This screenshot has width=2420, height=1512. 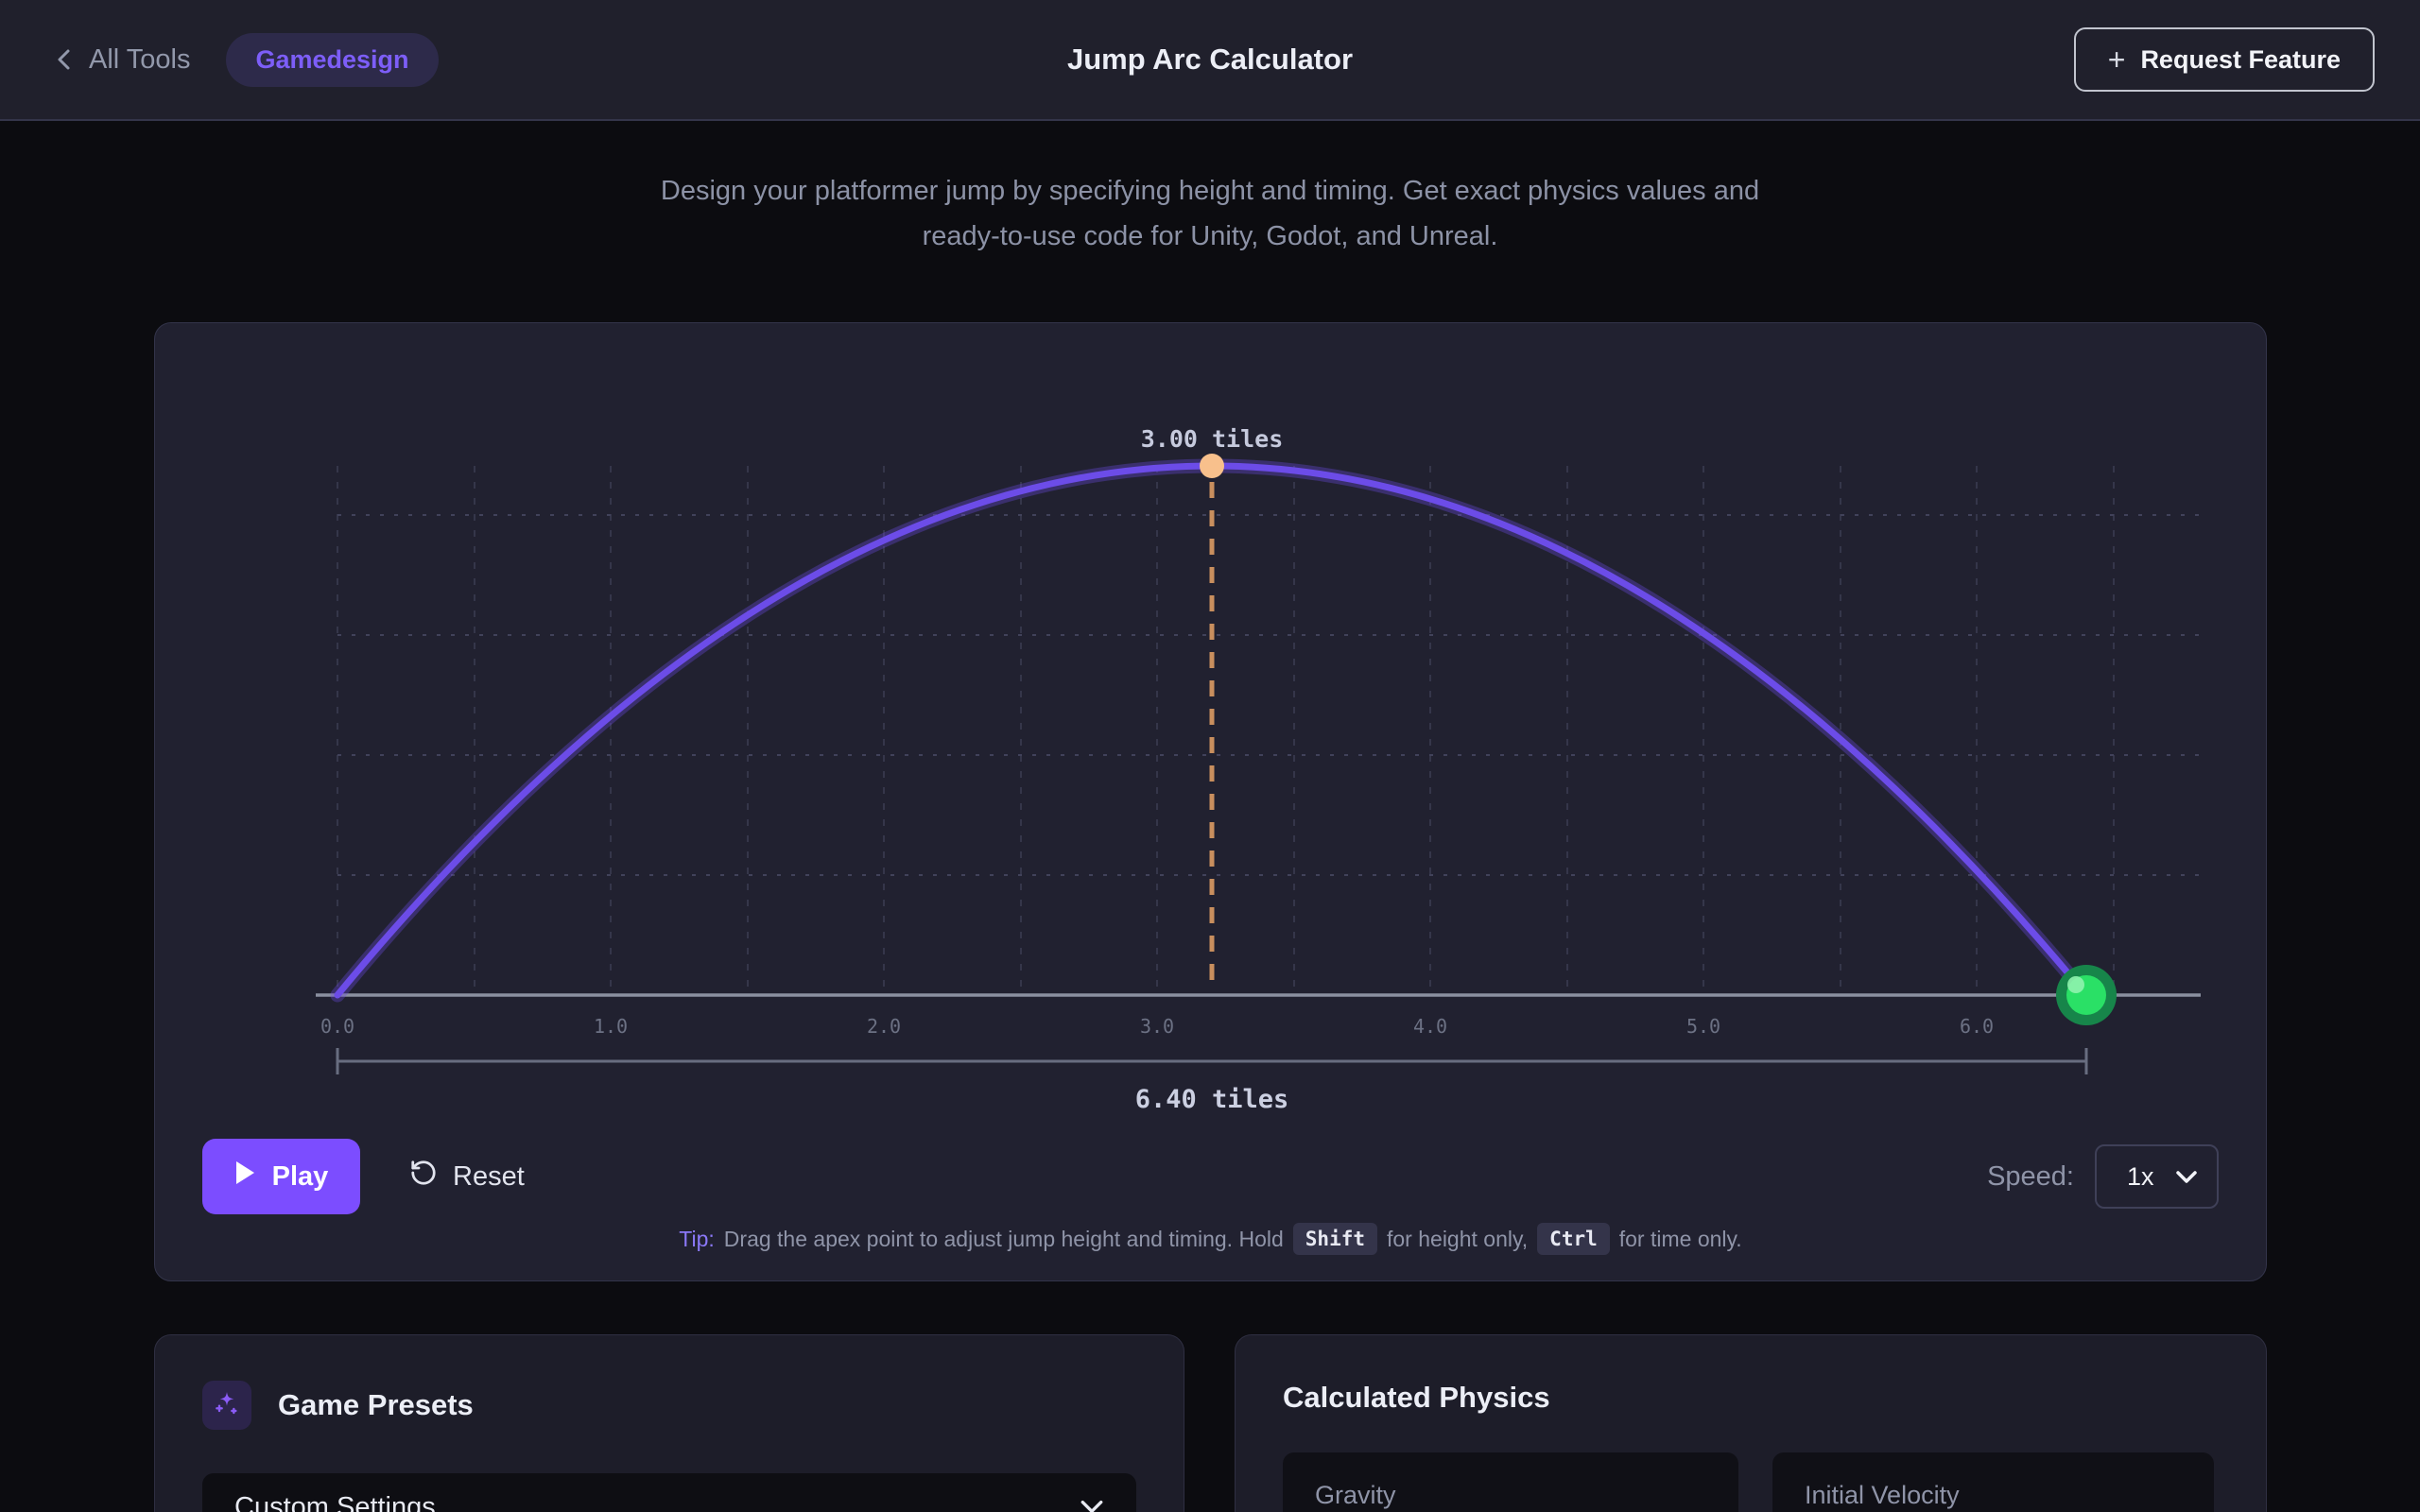 What do you see at coordinates (1977, 1026) in the screenshot?
I see `x-tick: 6.0` at bounding box center [1977, 1026].